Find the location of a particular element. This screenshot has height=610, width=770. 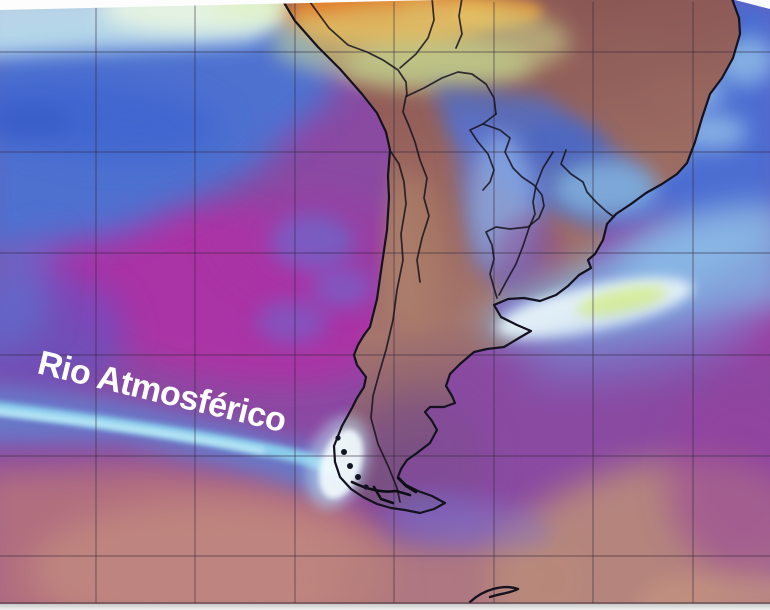

atlantic-frontal-band is located at coordinates (625, 295).